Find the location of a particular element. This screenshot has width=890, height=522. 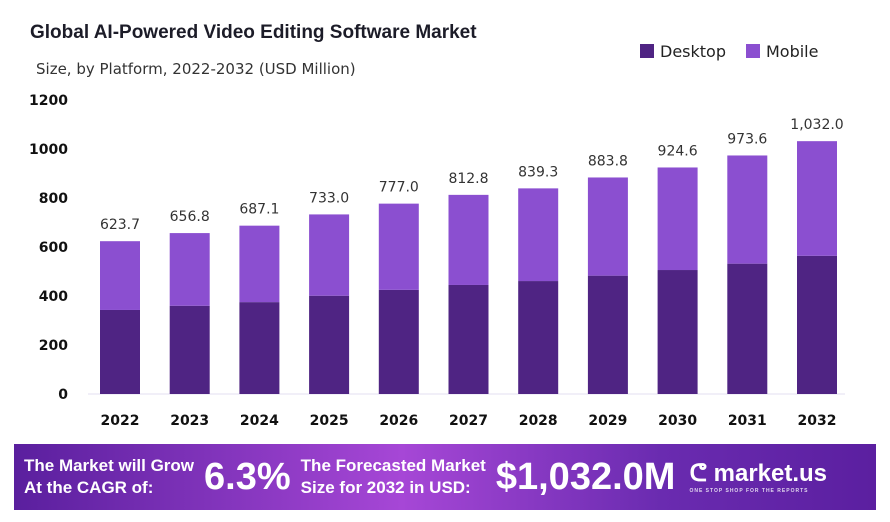

forecast-value: $1,032.0M is located at coordinates (585, 477).